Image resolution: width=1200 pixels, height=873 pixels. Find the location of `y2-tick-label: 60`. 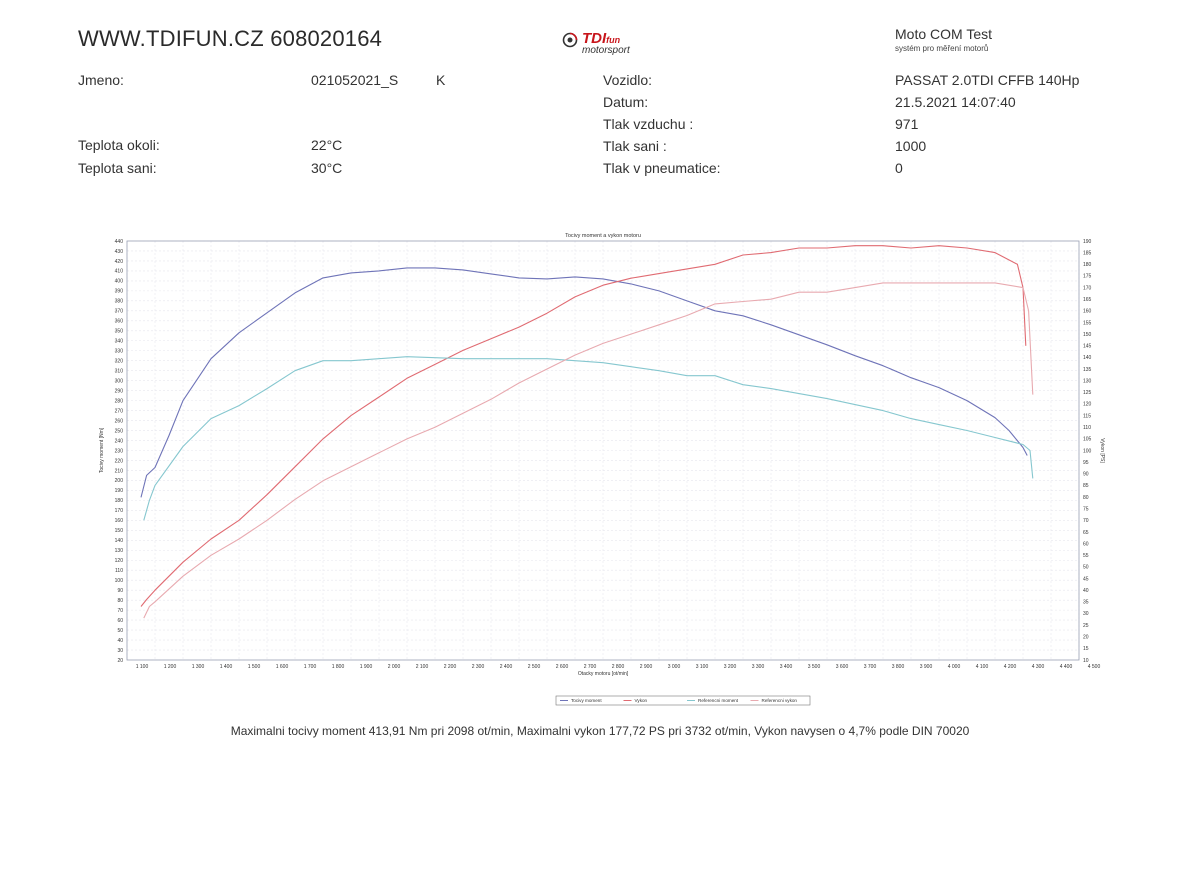

y2-tick-label: 60 is located at coordinates (1086, 544).